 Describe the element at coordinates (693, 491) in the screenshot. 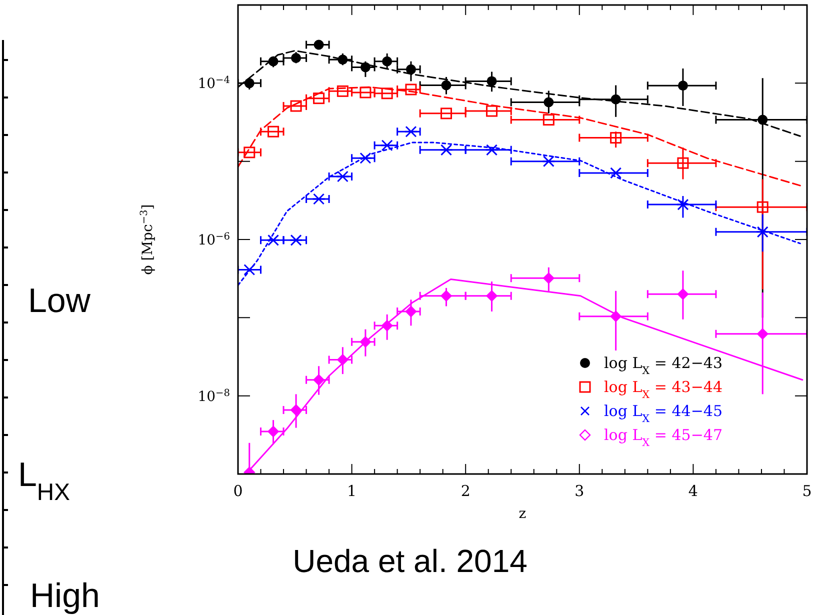

I see `x-tick-label: 4` at that location.